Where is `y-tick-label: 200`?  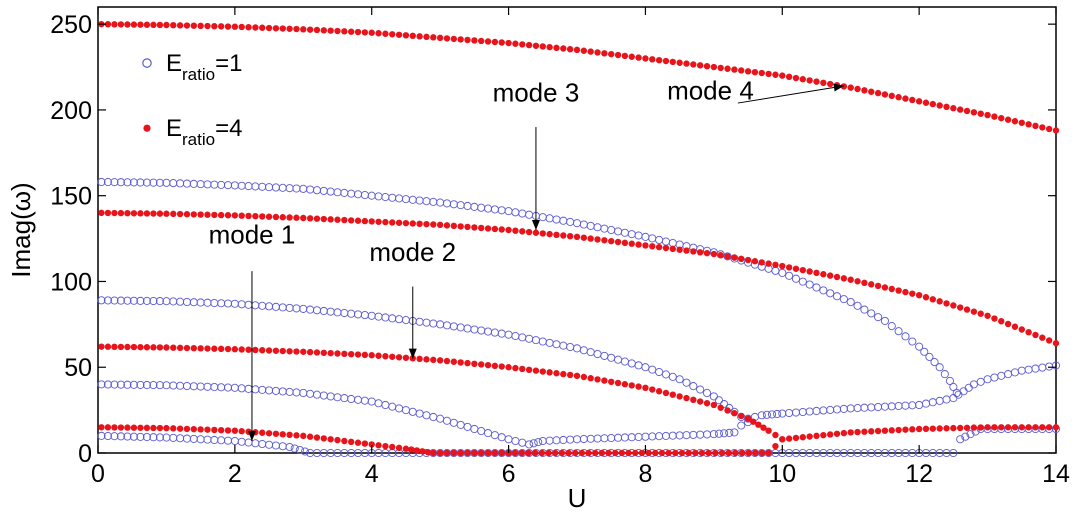
y-tick-label: 200 is located at coordinates (71, 111).